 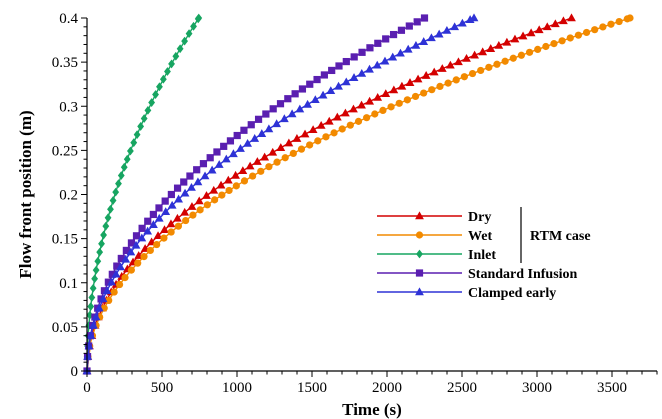 I want to click on y-tick-label: 0.25, so click(x=65, y=151).